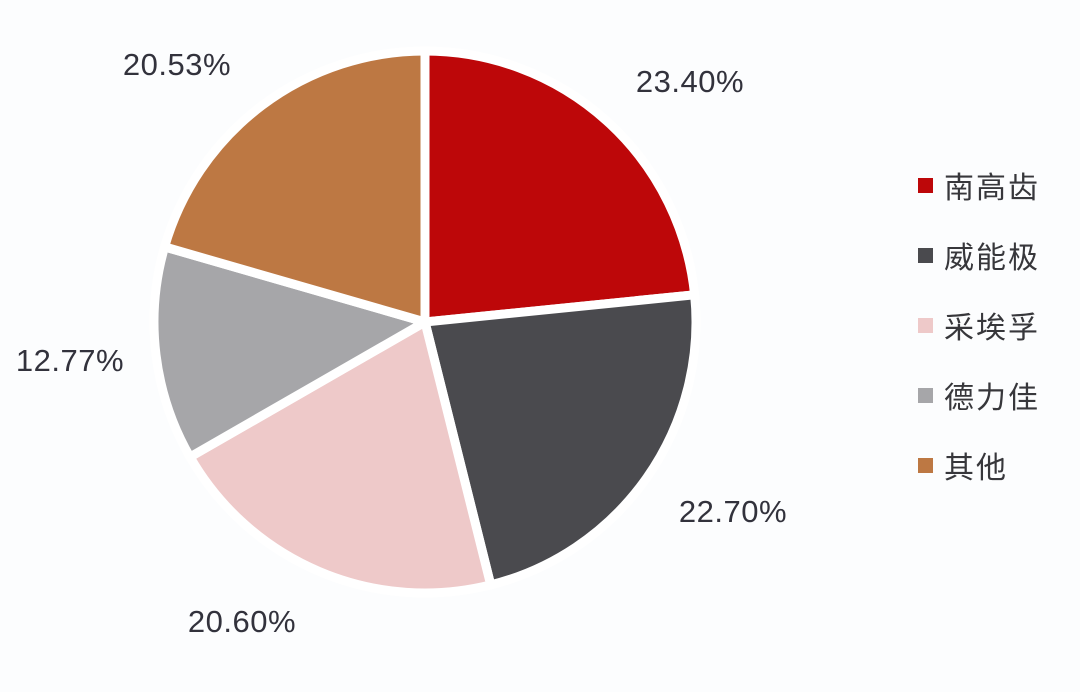 The height and width of the screenshot is (692, 1080). I want to click on legend-item-nangaochi: 南高齿, so click(979, 185).